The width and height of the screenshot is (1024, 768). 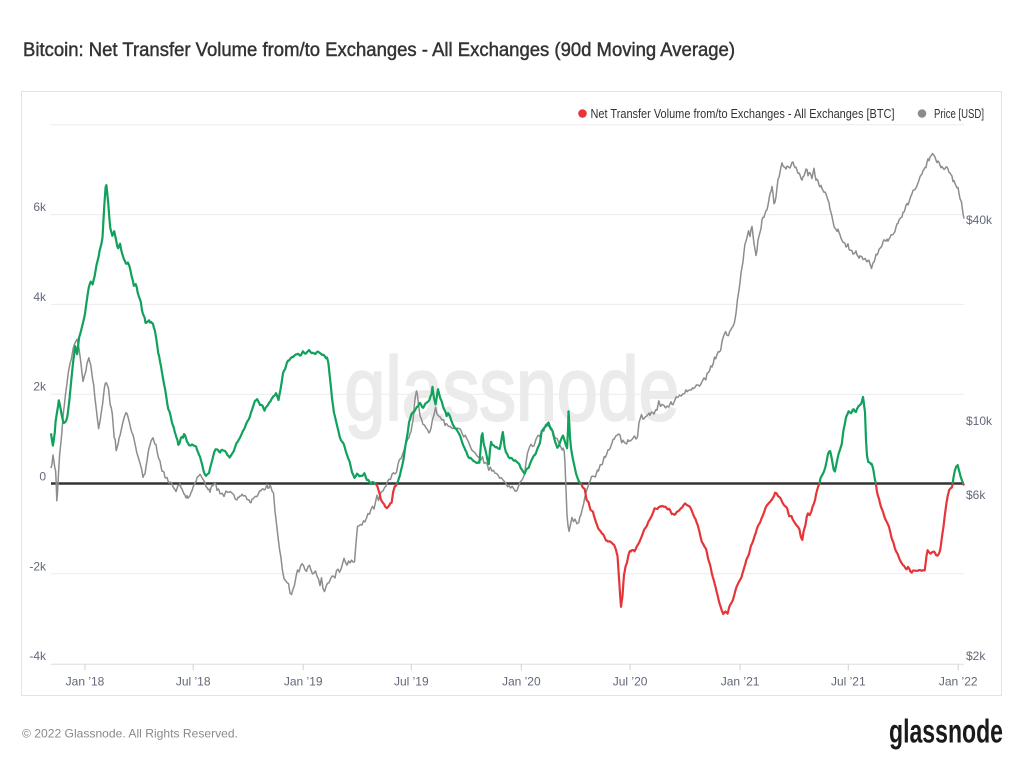 What do you see at coordinates (521, 681) in the screenshot?
I see `svg-text: Jan ’20` at bounding box center [521, 681].